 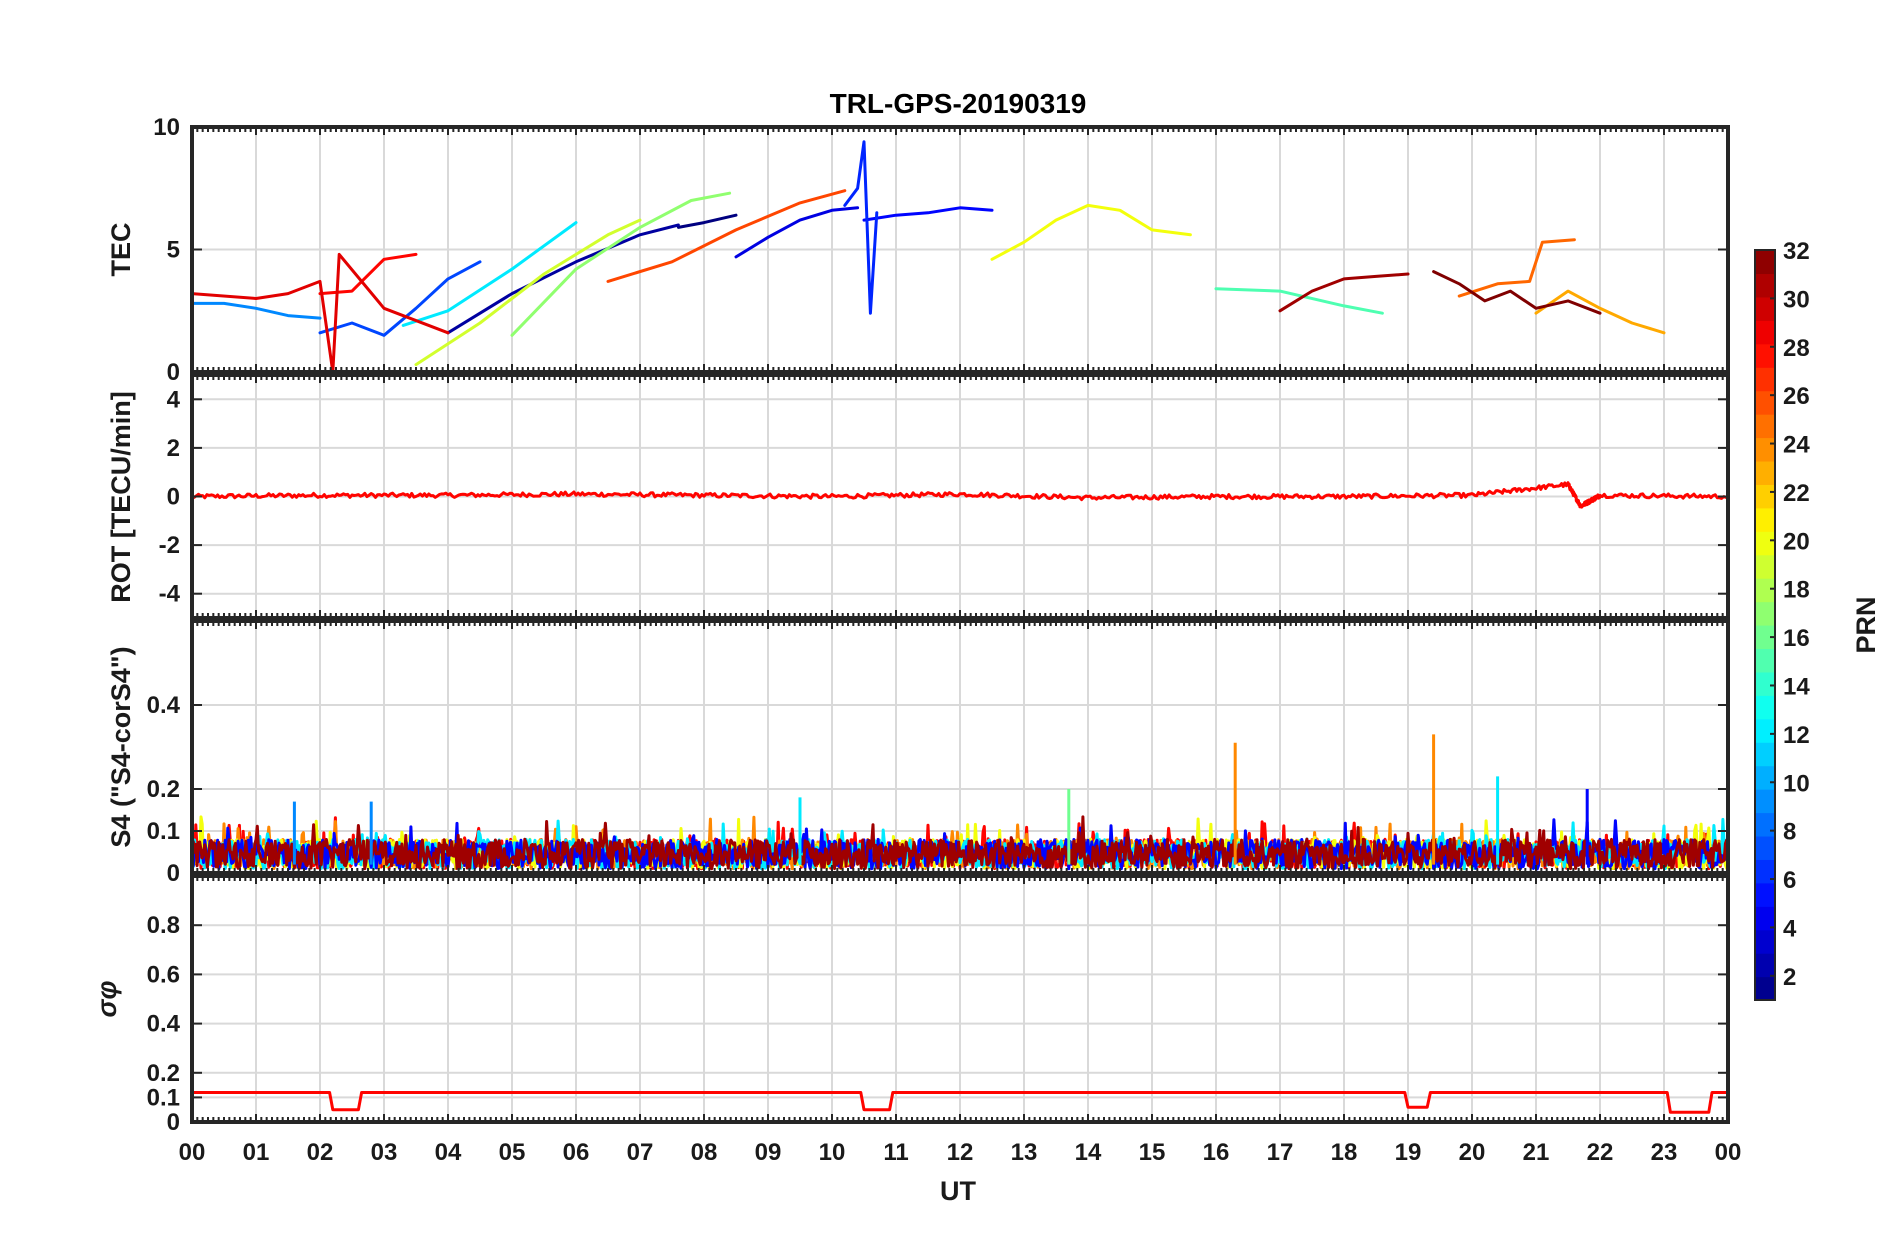 I want to click on colorbar-tick-label: 24, so click(x=1796, y=445).